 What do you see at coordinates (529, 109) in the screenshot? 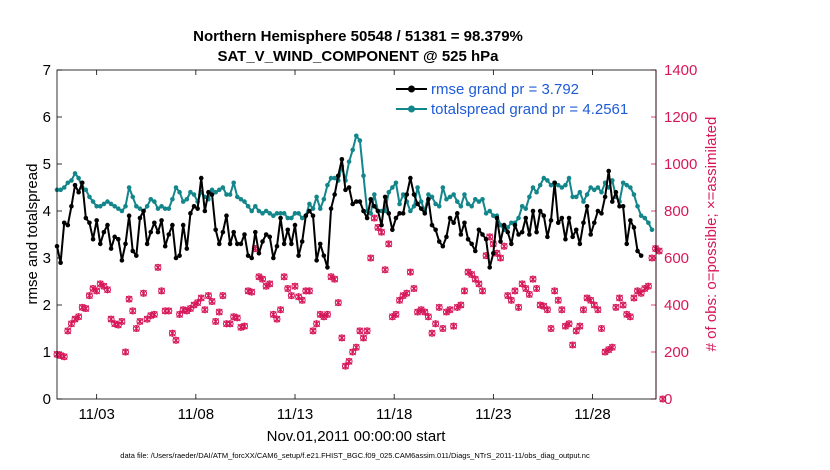
I see `legend-spread-label: totalspread grand pr = 4.2561` at bounding box center [529, 109].